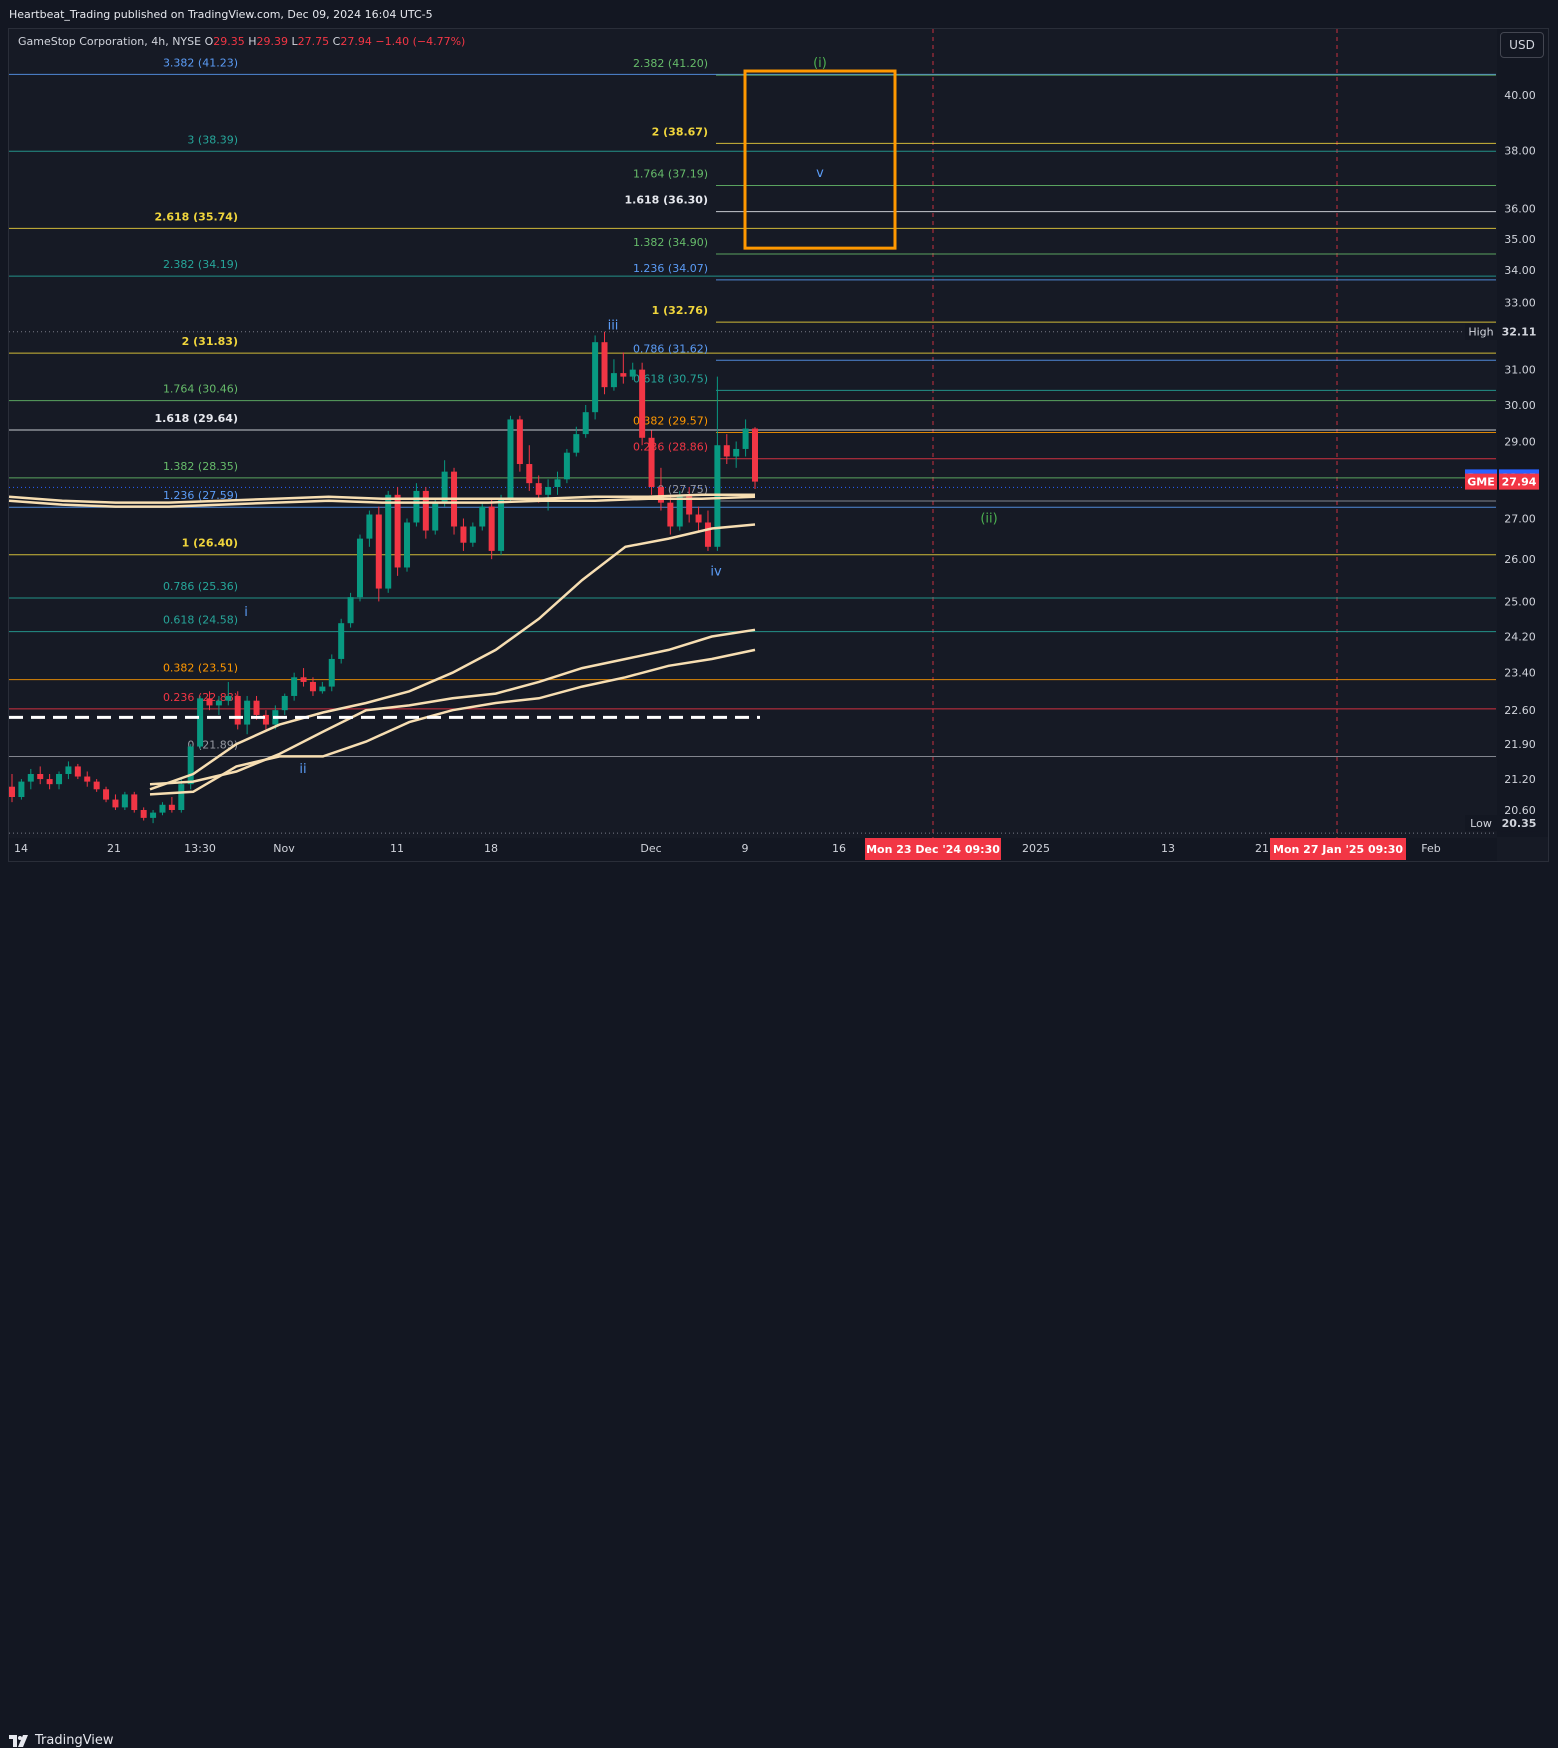 The image size is (1558, 1748). I want to click on fib-label-left-3: 2.382 (34.19), so click(200, 264).